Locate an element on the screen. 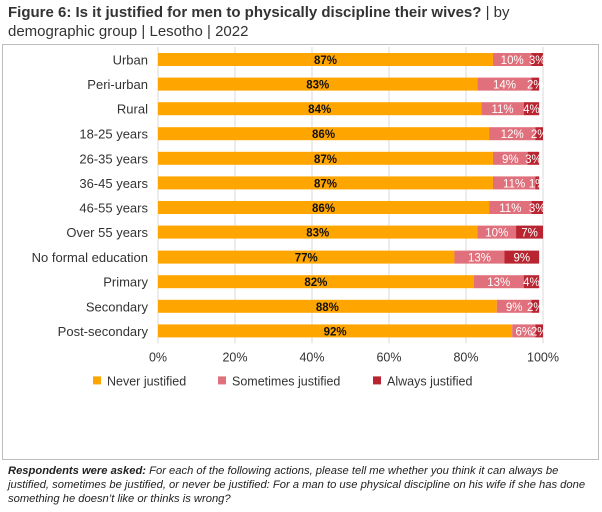 The image size is (602, 512). legend-swatch-always is located at coordinates (377, 380).